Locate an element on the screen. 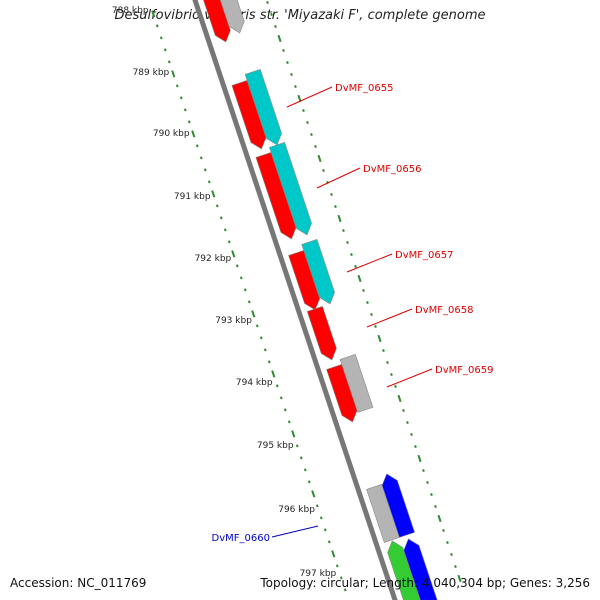  gene-label: DvMF_0657 is located at coordinates (424, 255).